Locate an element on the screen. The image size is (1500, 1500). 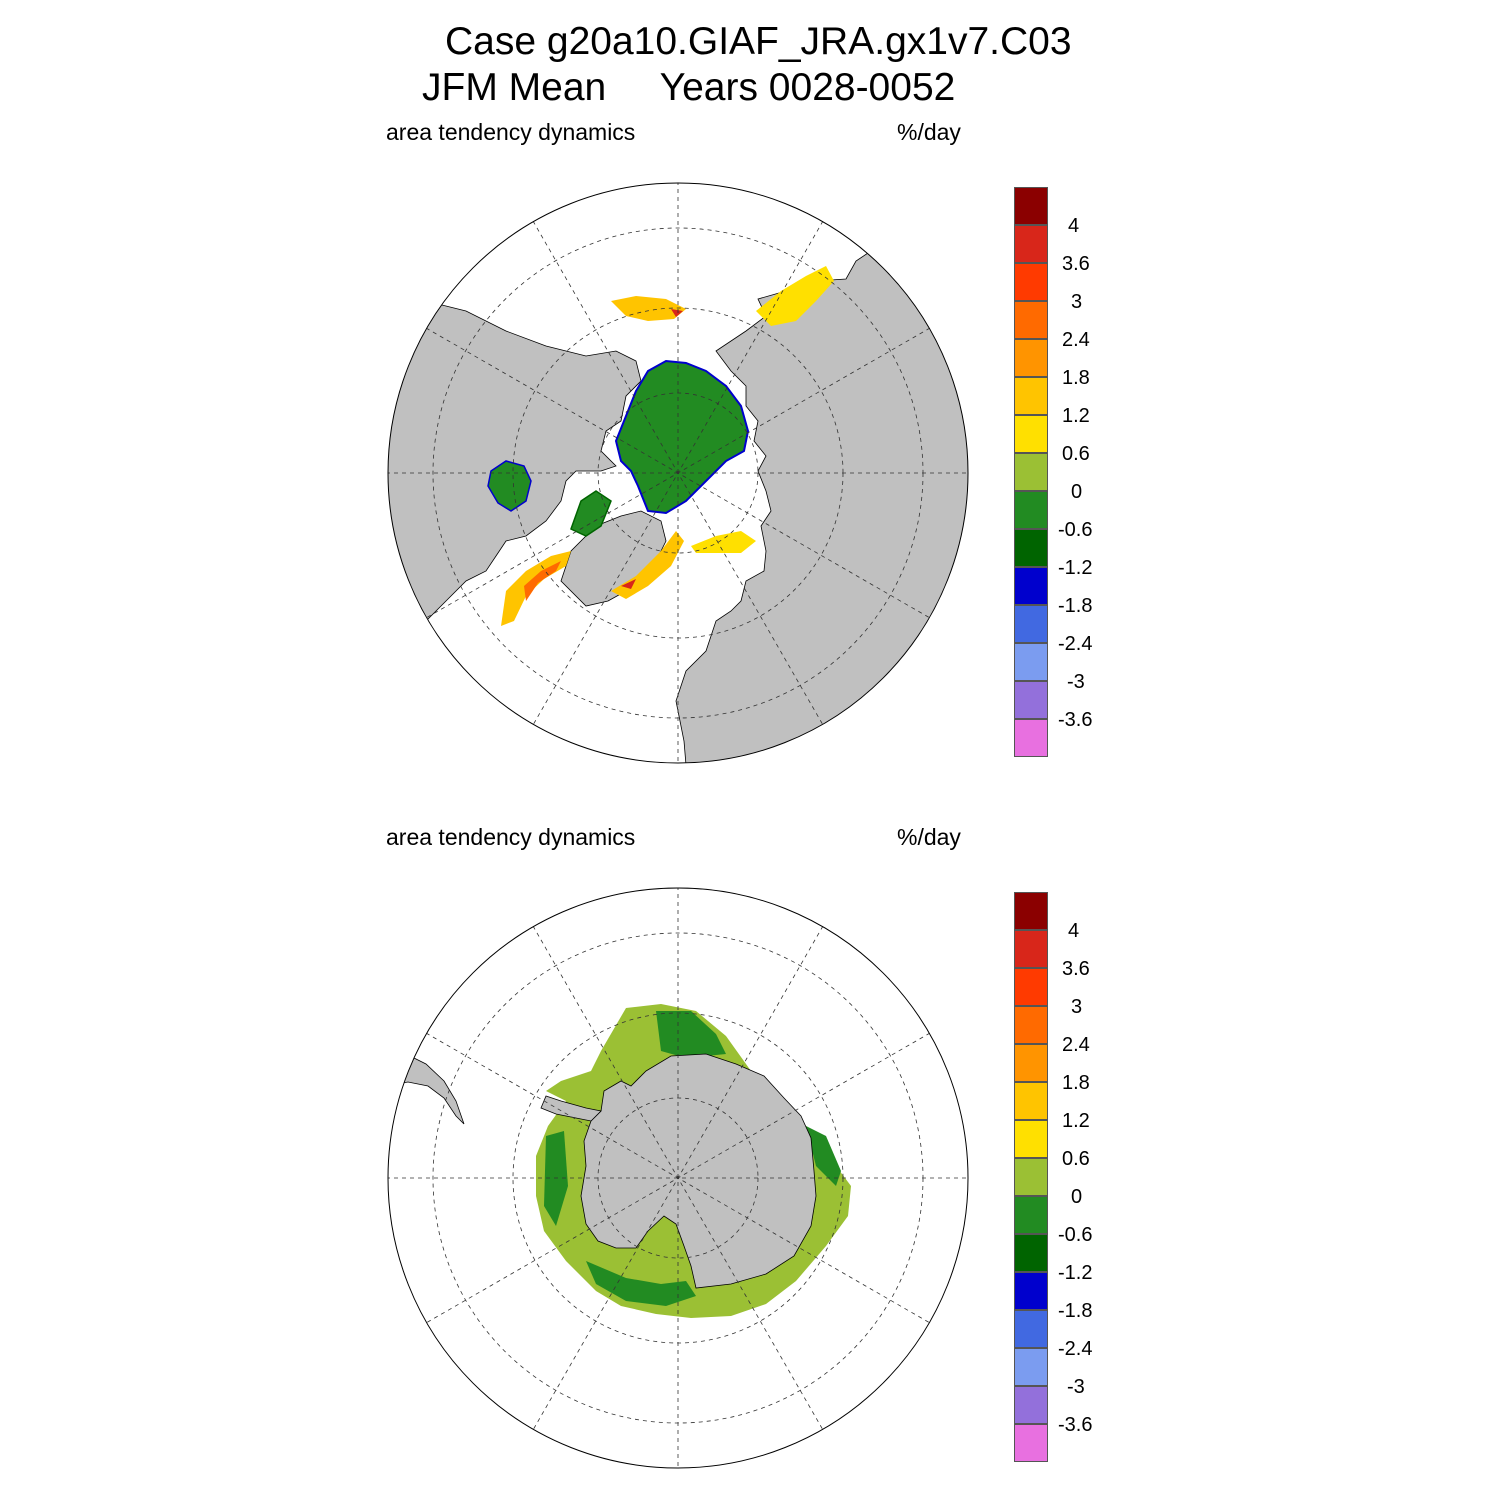
south-panel-units-label: %/day is located at coordinates (929, 837).